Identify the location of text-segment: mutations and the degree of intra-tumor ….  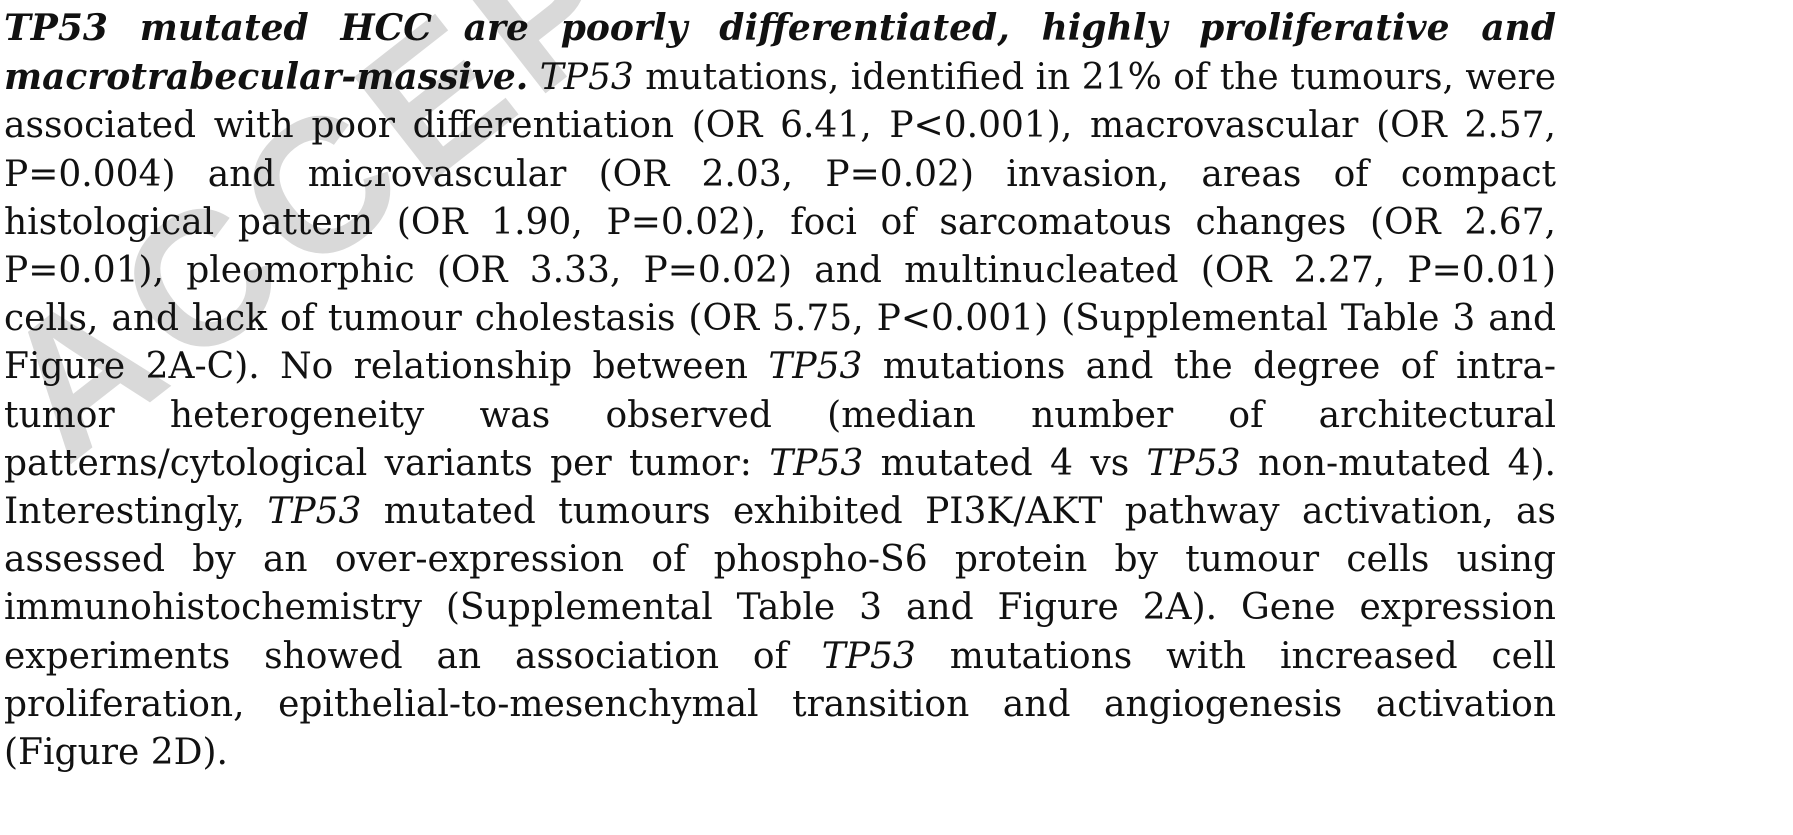
(780, 415).